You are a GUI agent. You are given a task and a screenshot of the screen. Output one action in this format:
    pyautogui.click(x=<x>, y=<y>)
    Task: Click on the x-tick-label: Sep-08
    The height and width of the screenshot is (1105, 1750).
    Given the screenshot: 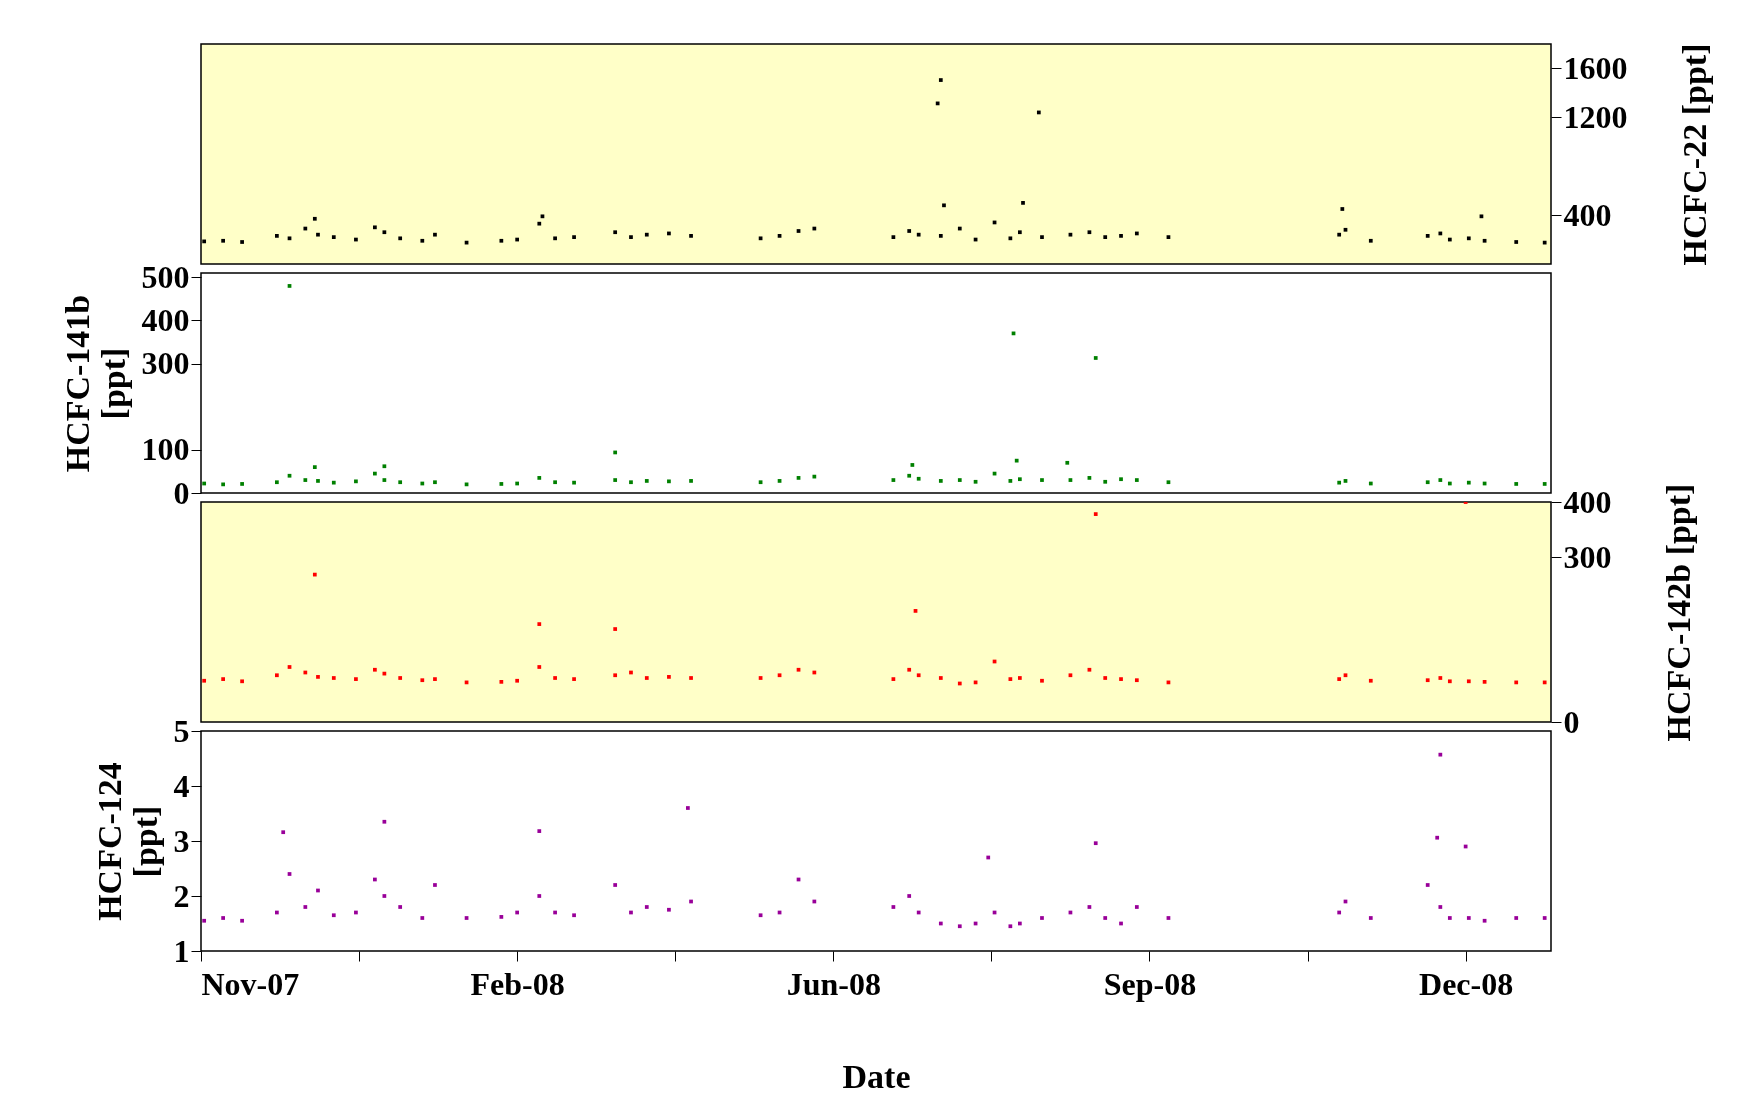 What is the action you would take?
    pyautogui.click(x=1150, y=983)
    